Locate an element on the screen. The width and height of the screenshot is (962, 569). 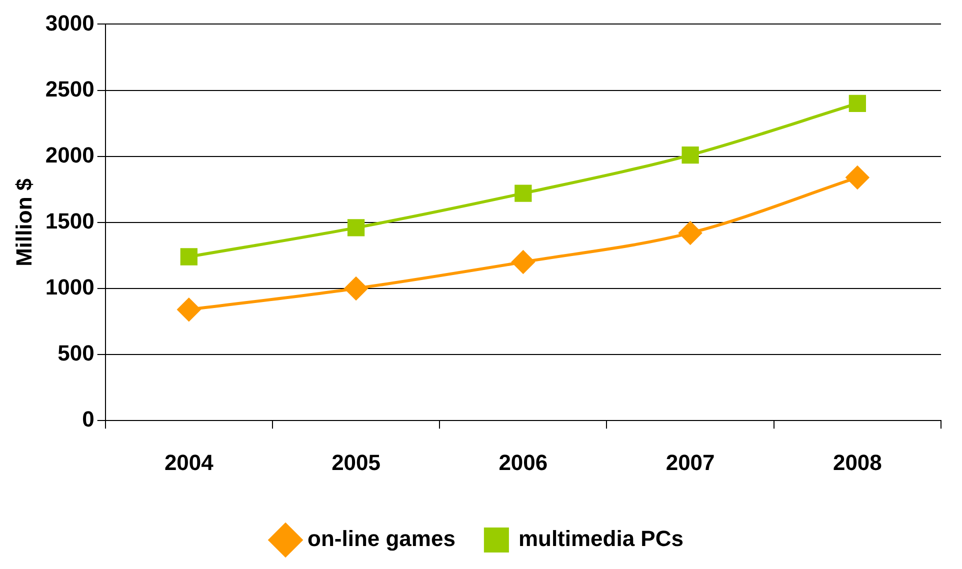
x-tick-label: 2005 is located at coordinates (356, 462).